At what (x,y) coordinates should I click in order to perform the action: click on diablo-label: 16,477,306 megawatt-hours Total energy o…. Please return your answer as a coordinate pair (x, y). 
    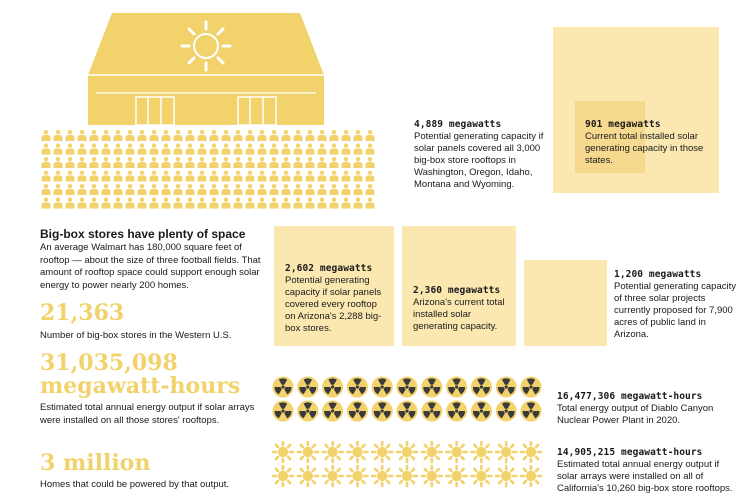
    Looking at the image, I should click on (647, 409).